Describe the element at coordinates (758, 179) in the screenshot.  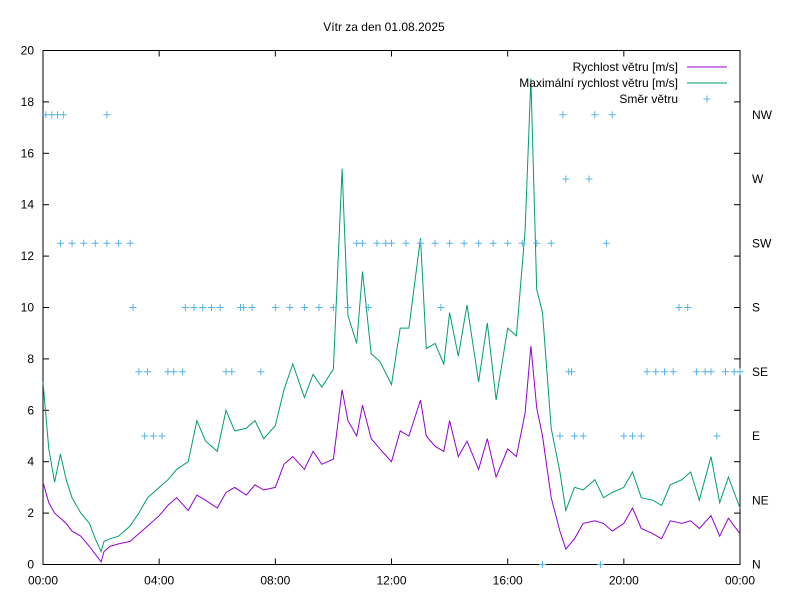
I see `y2-tick-label: W` at that location.